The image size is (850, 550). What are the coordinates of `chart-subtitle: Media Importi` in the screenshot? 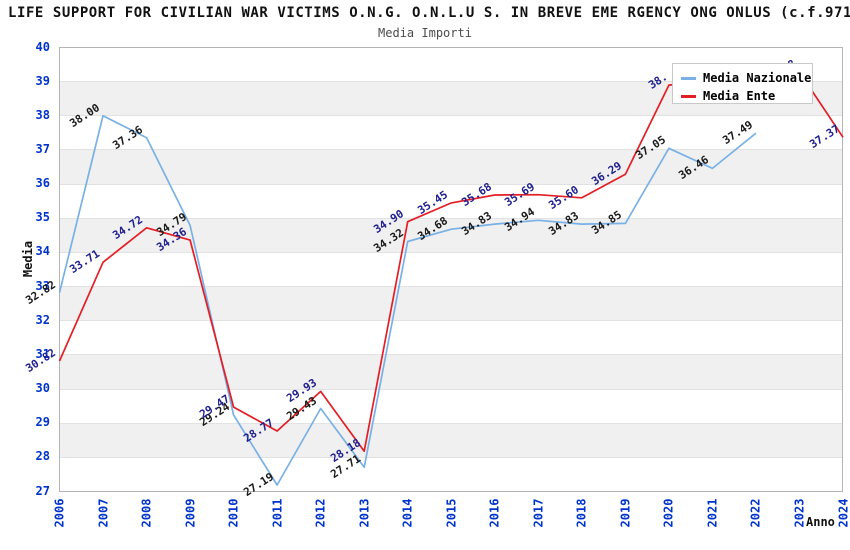 It's located at (425, 33).